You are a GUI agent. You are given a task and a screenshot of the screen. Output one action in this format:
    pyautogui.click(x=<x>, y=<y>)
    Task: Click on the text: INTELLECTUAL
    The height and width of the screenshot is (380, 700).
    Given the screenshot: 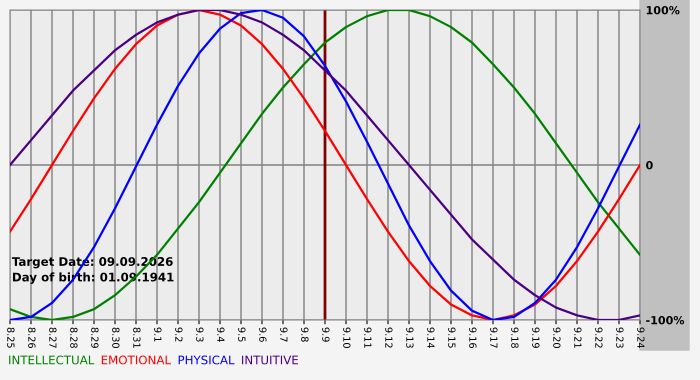 What is the action you would take?
    pyautogui.click(x=51, y=359)
    